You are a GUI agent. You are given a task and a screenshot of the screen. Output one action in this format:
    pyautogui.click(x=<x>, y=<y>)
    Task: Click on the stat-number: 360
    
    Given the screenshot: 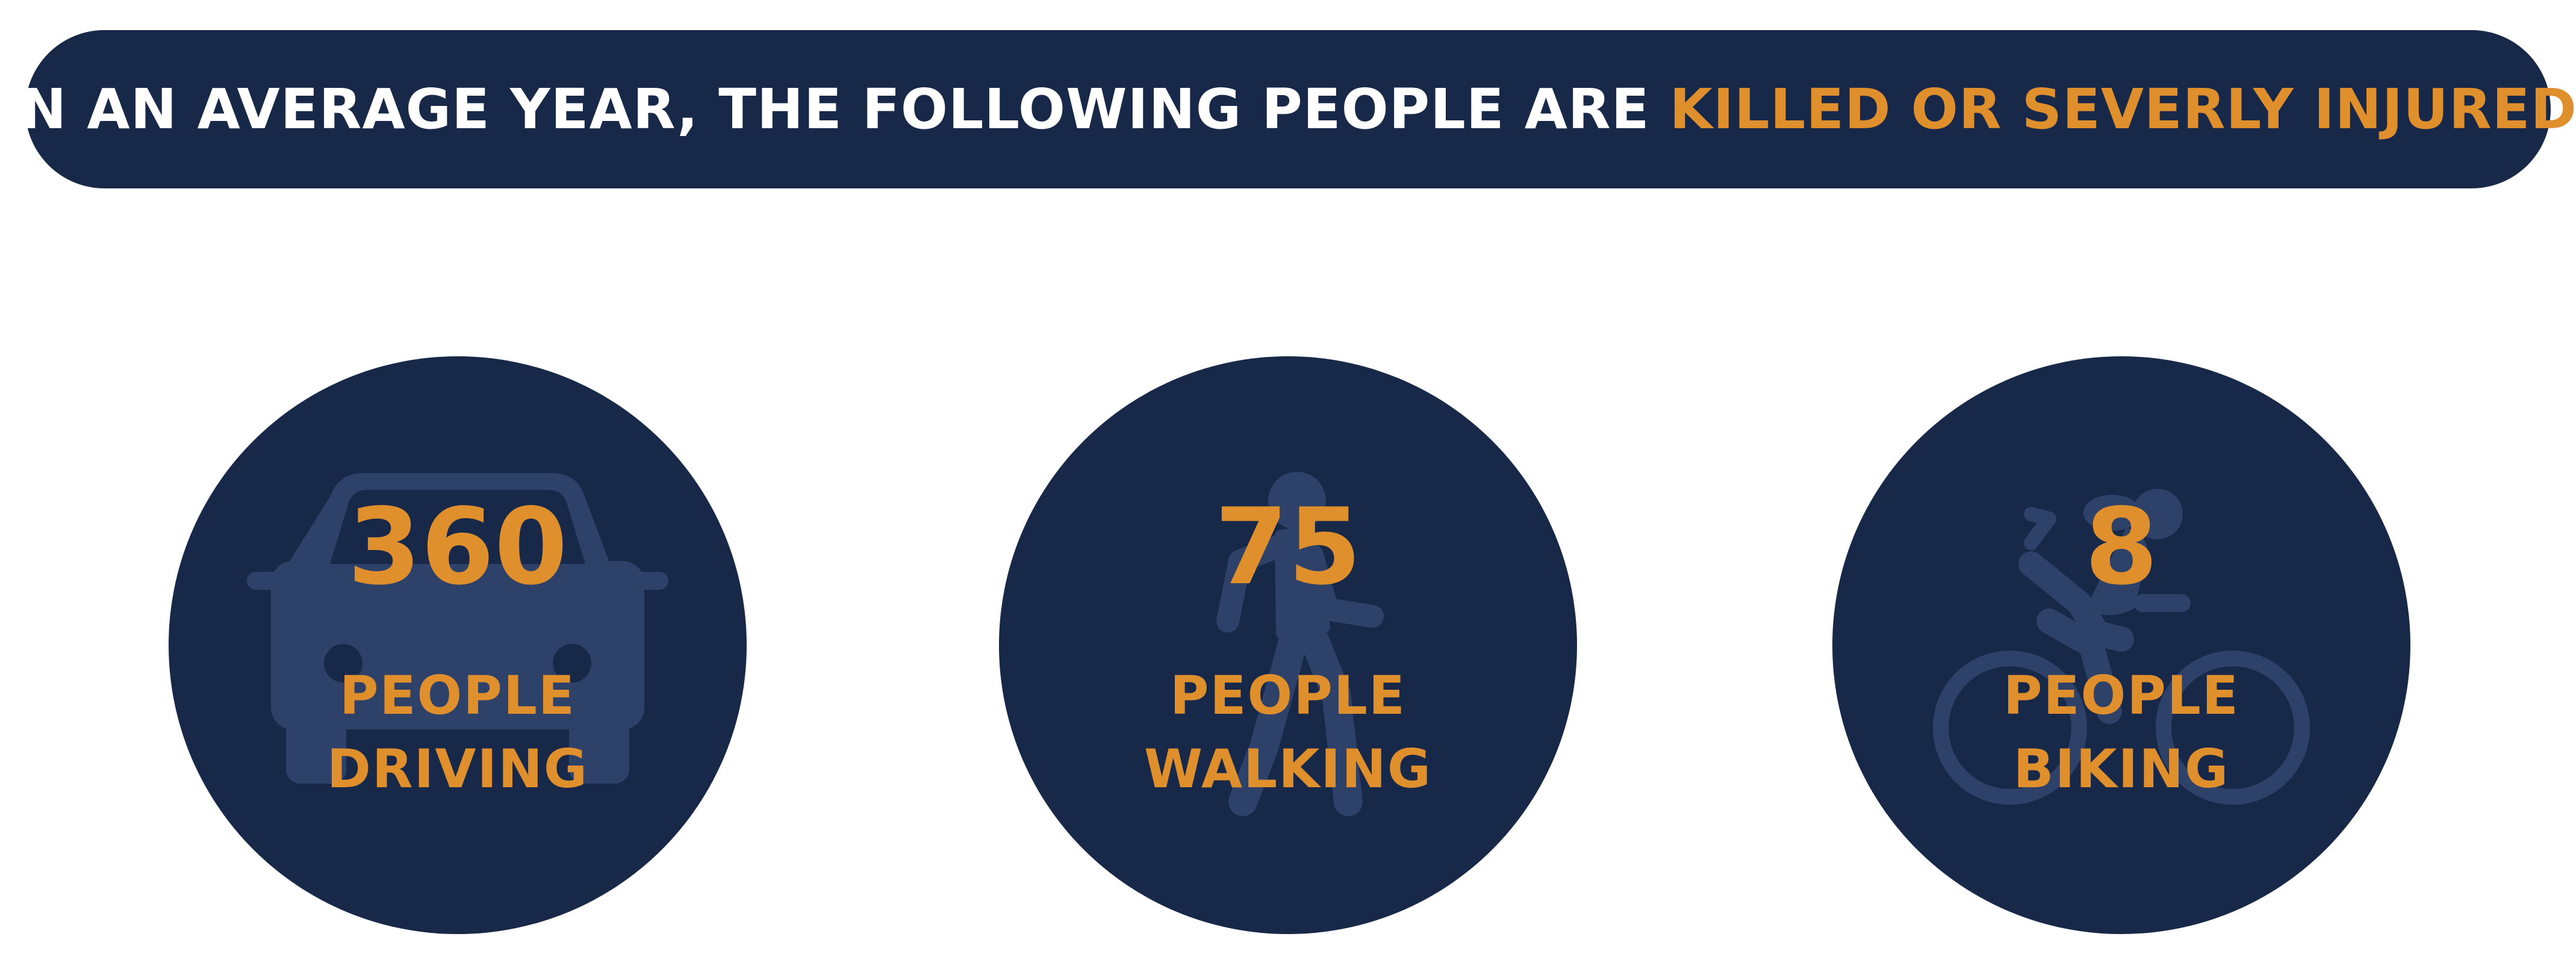 What is the action you would take?
    pyautogui.click(x=458, y=547)
    